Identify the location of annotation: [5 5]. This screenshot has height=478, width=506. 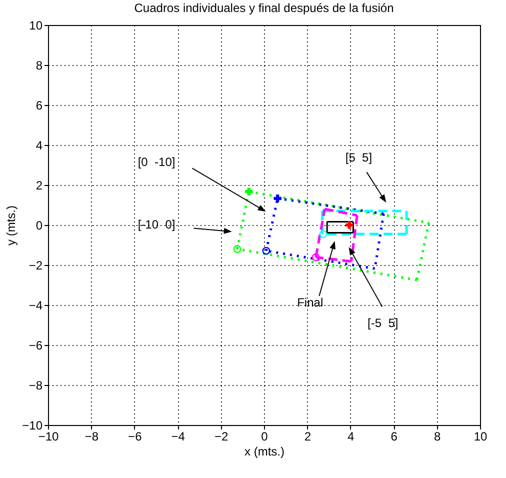
(358, 157).